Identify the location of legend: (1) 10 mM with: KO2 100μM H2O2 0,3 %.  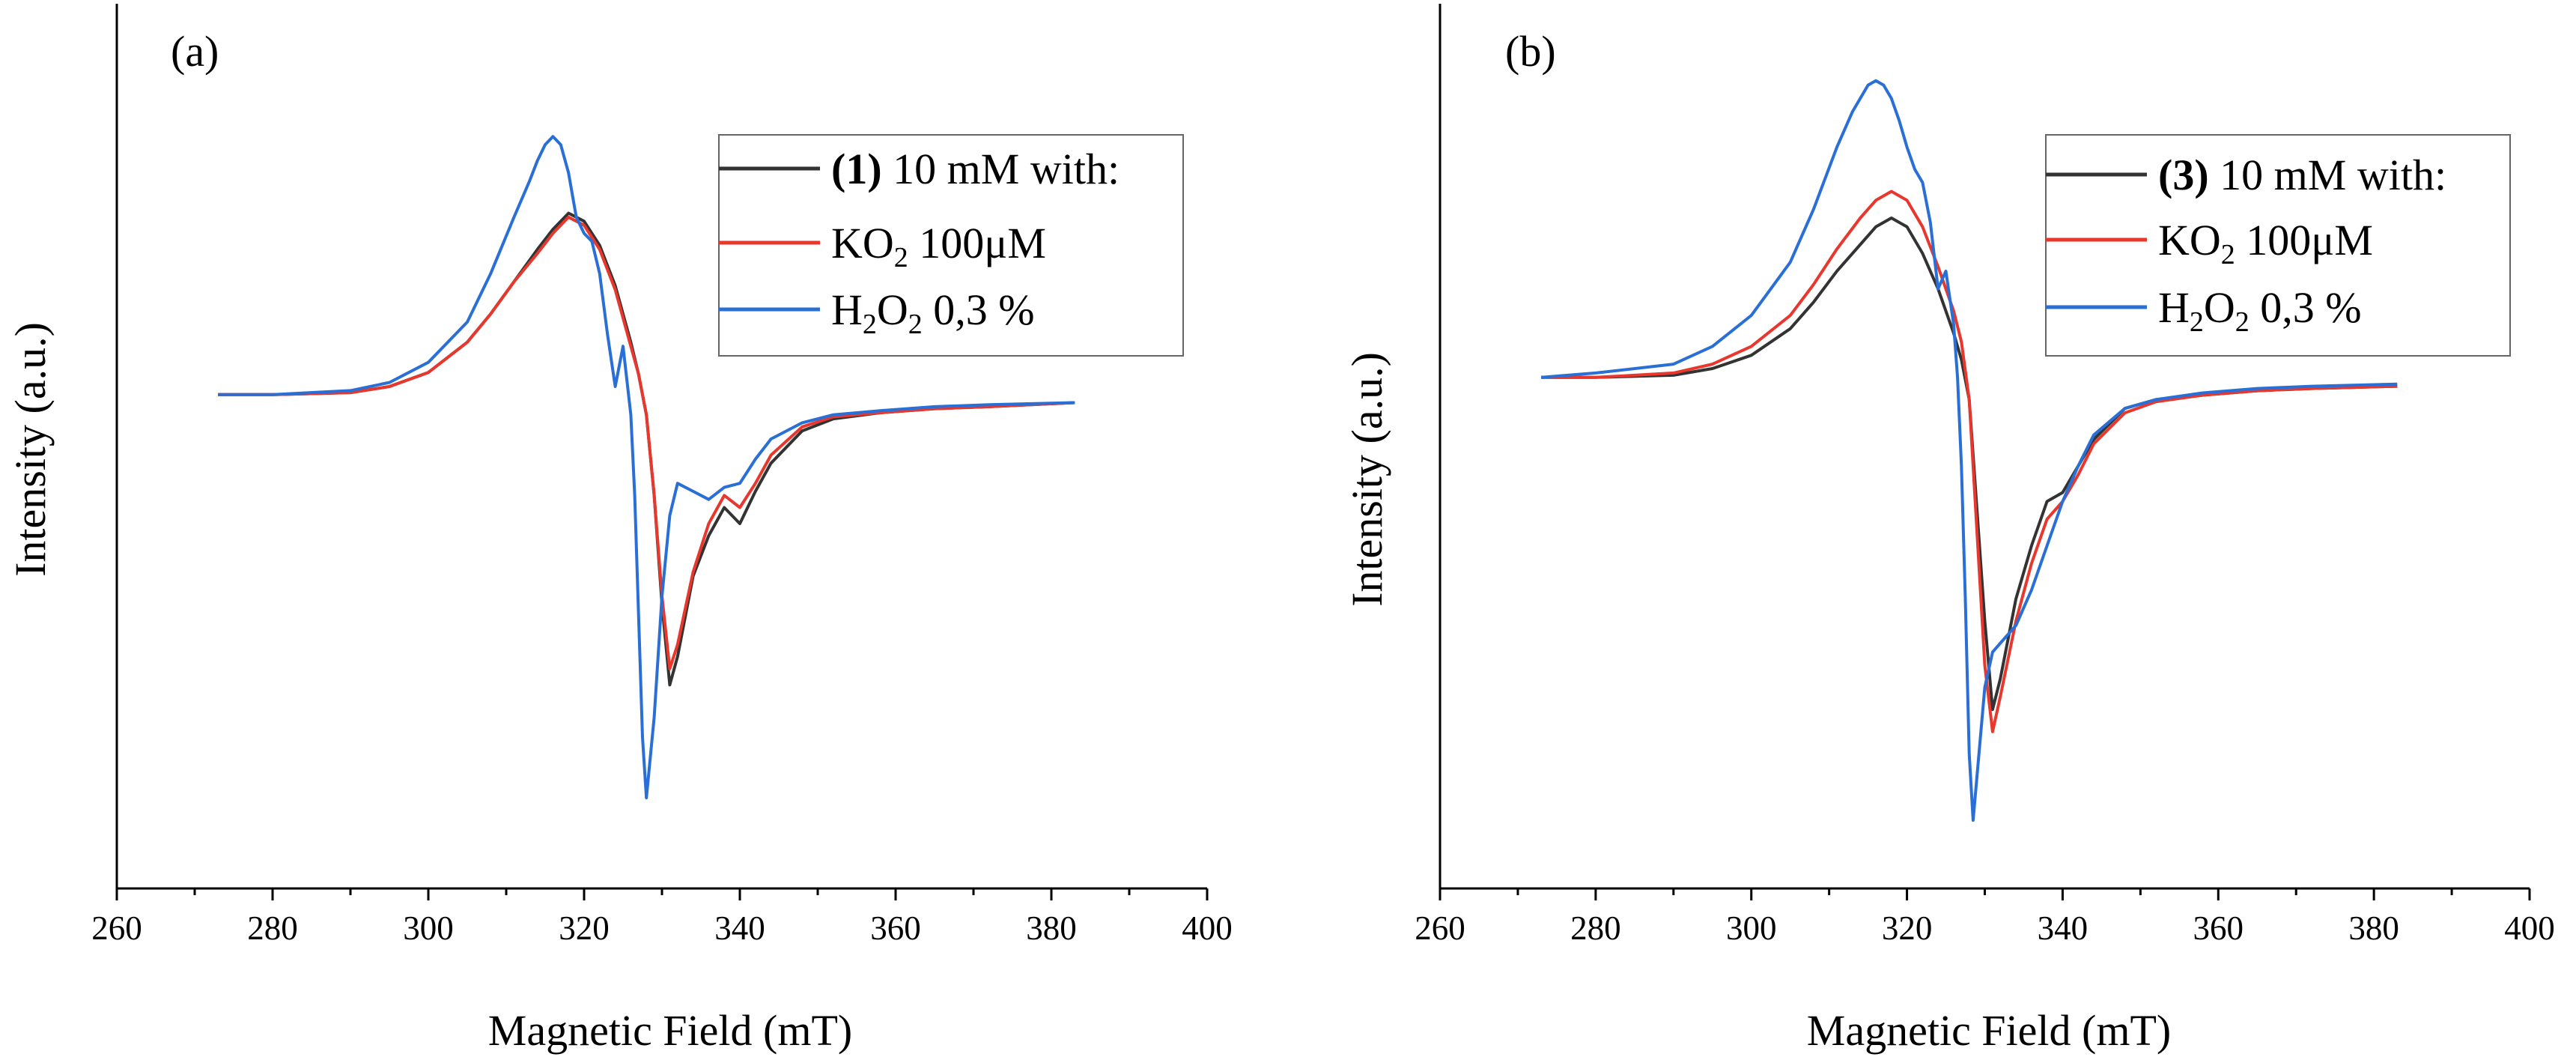
(951, 245).